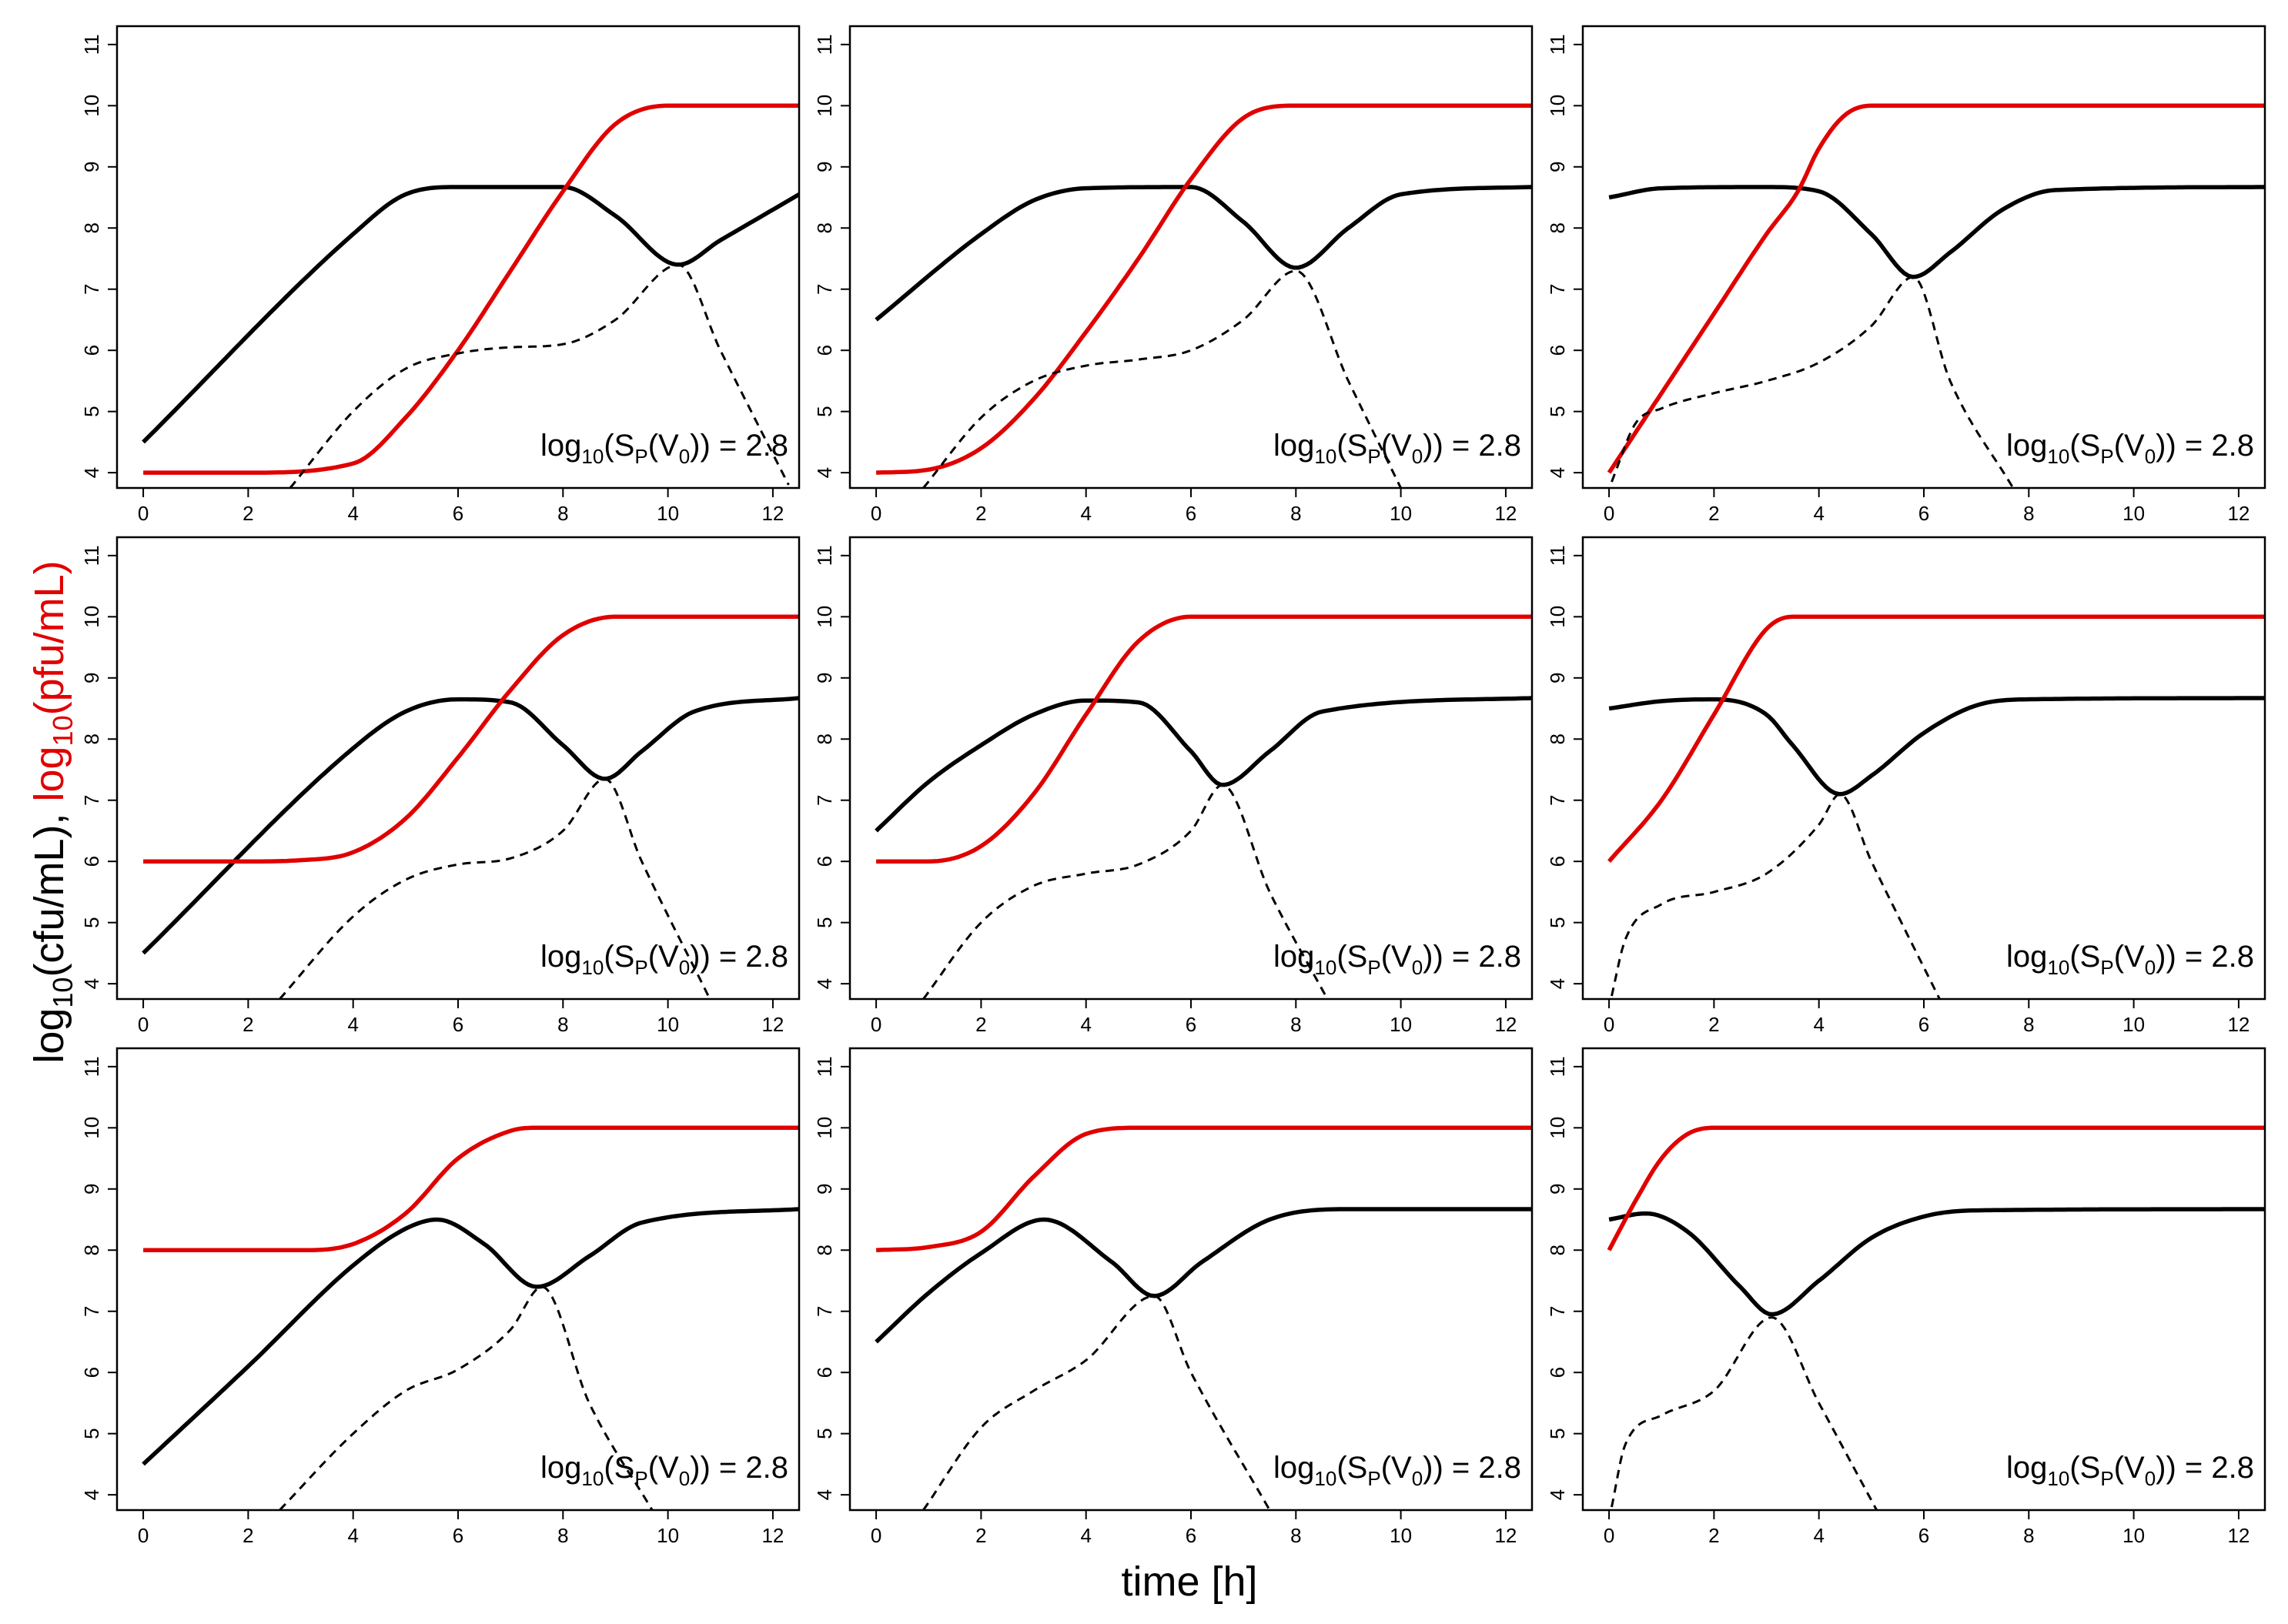  What do you see at coordinates (49, 895) in the screenshot?
I see `y-axis-title-black-rest: (cfu/mL),` at bounding box center [49, 895].